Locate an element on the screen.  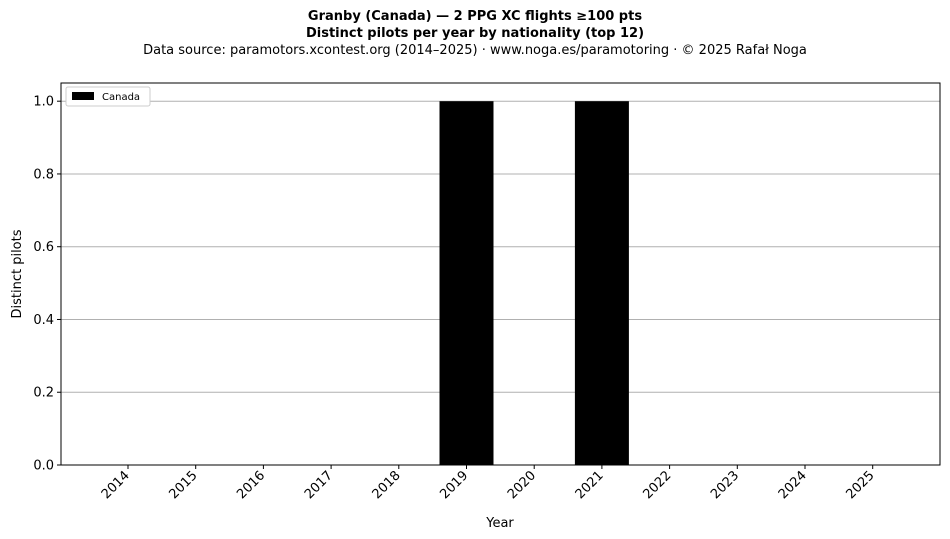
legend-swatch-canada is located at coordinates (83, 96).